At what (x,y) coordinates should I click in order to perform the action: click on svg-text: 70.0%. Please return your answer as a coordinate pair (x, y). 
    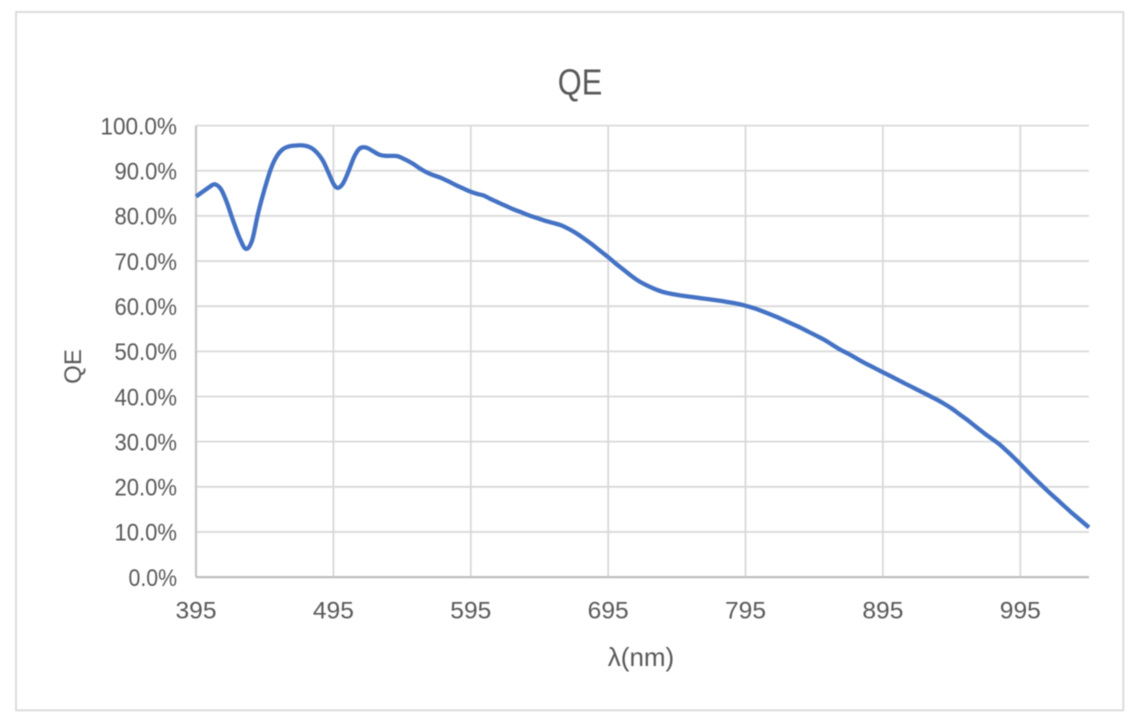
    Looking at the image, I should click on (146, 262).